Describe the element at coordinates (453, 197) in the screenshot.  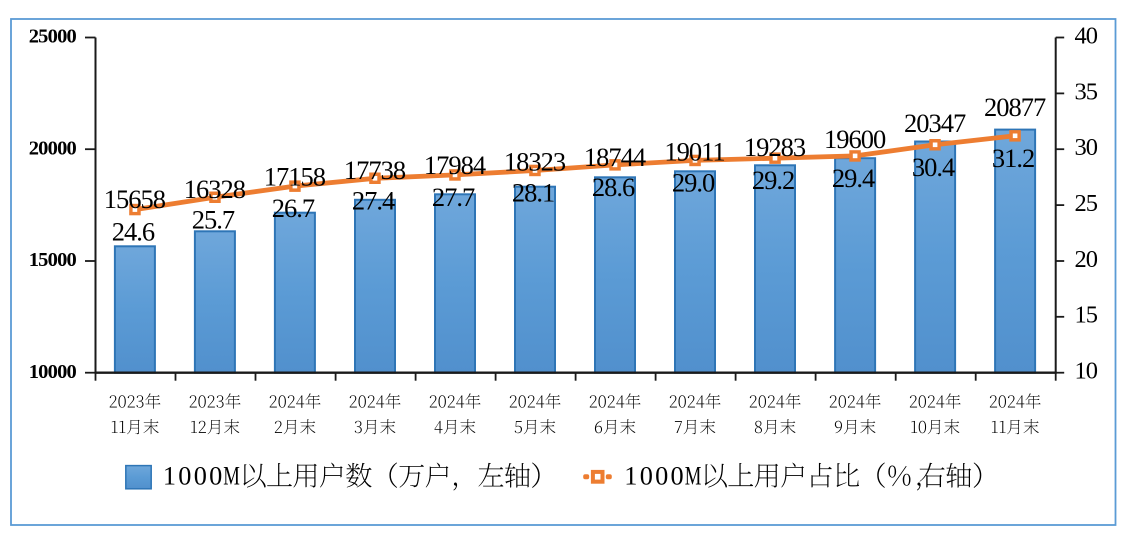
I see `svg-text: 27.7` at that location.